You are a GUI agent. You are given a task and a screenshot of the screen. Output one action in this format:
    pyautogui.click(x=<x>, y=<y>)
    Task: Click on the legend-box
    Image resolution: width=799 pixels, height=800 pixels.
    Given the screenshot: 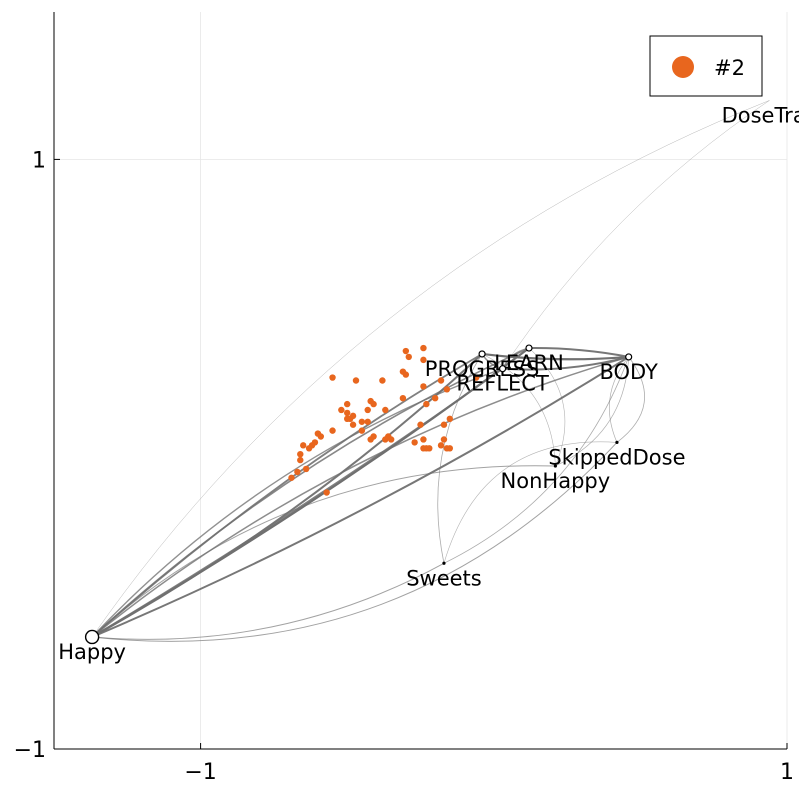 What is the action you would take?
    pyautogui.click(x=706, y=66)
    